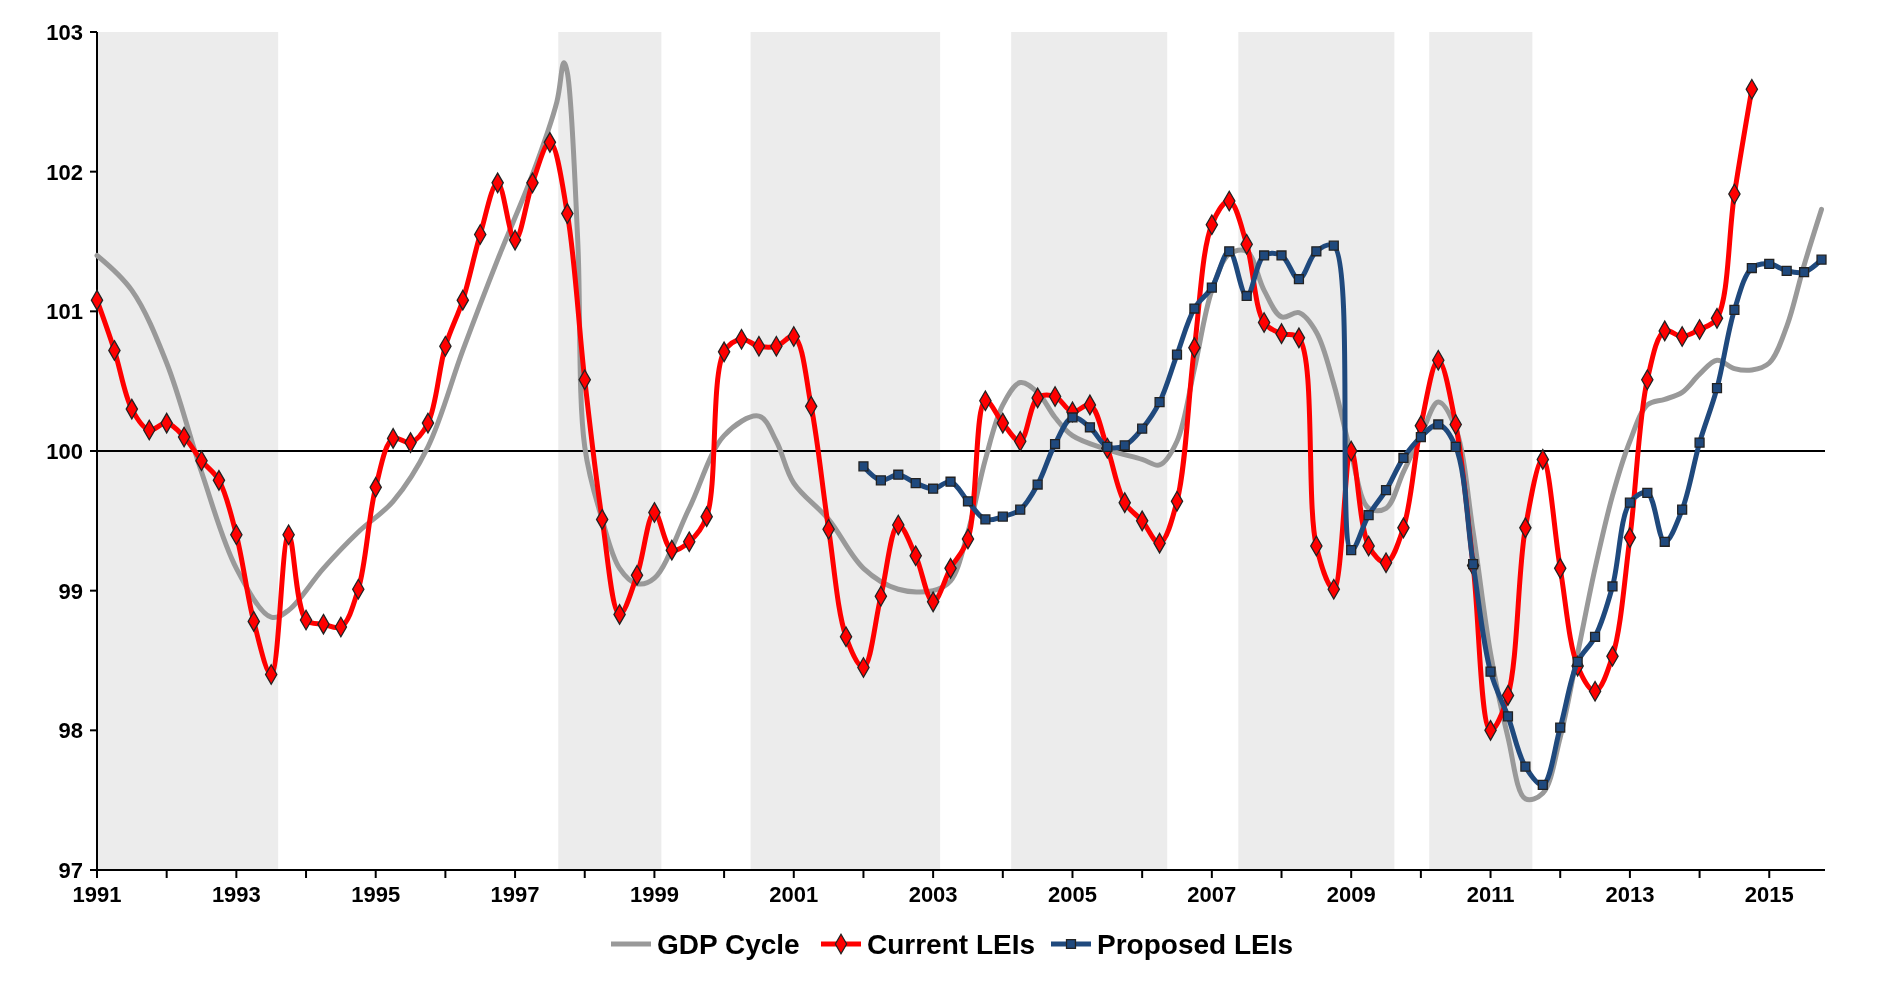 This screenshot has height=982, width=1877. Describe the element at coordinates (70, 870) in the screenshot. I see `y-tick-label: 97` at that location.